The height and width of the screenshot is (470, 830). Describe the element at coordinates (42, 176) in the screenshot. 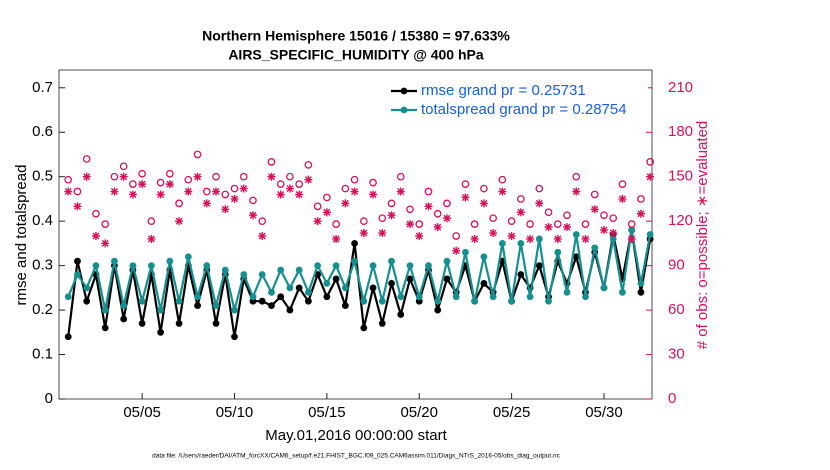

I see `y-tick-label: 0.5` at that location.